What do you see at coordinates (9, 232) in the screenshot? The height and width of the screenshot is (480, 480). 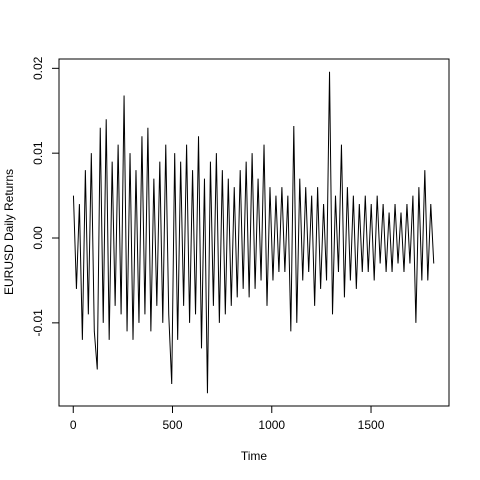 I see `y-axis-label: EURUSD Daily Returns` at bounding box center [9, 232].